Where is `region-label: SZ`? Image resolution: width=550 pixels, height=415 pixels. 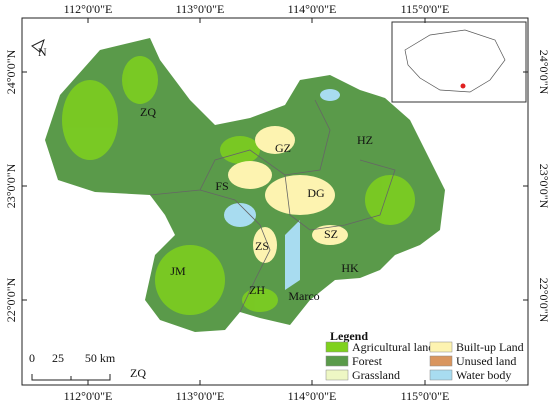
region-label: SZ is located at coordinates (331, 234).